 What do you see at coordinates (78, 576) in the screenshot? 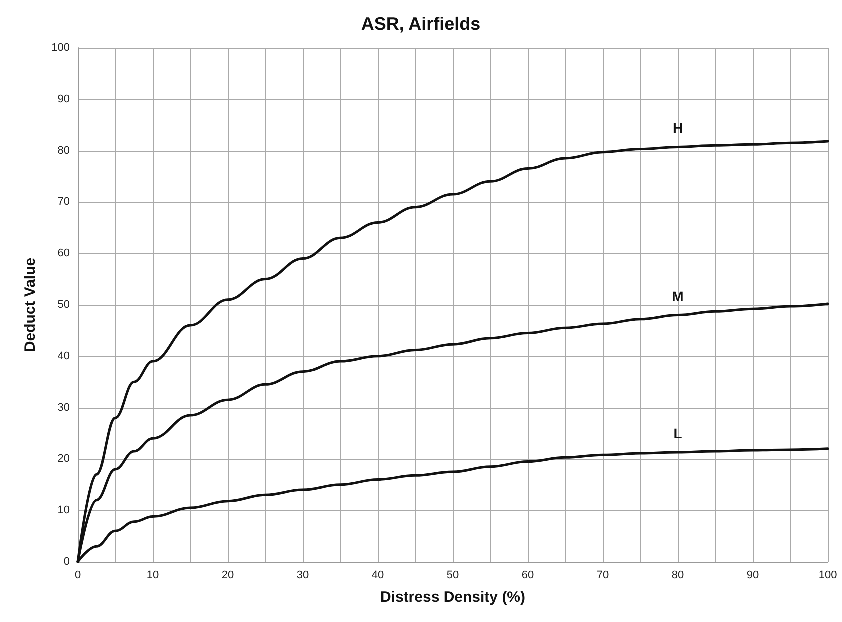
I see `x-tick-label: 0` at bounding box center [78, 576].